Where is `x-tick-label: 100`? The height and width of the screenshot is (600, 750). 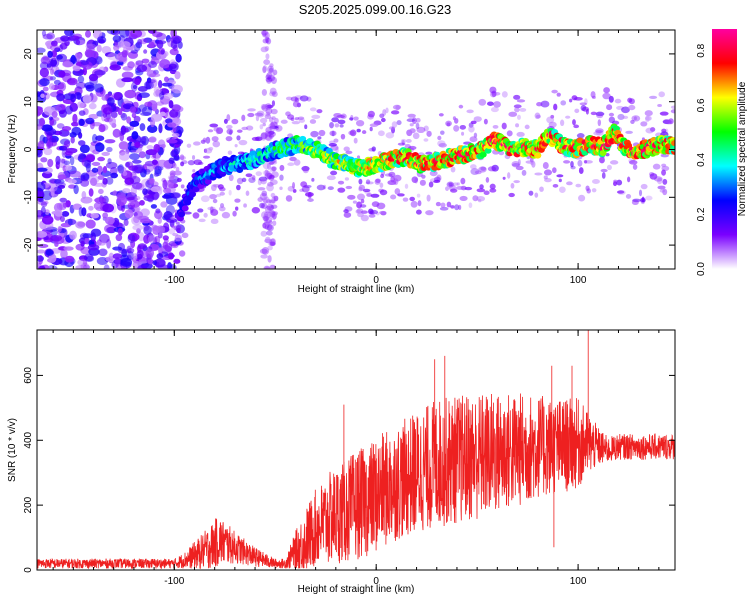
x-tick-label: 100 is located at coordinates (578, 581).